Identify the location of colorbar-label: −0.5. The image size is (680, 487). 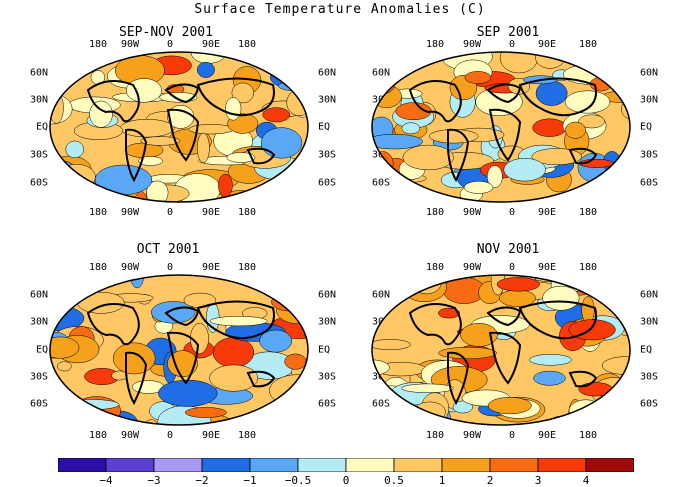
(298, 480).